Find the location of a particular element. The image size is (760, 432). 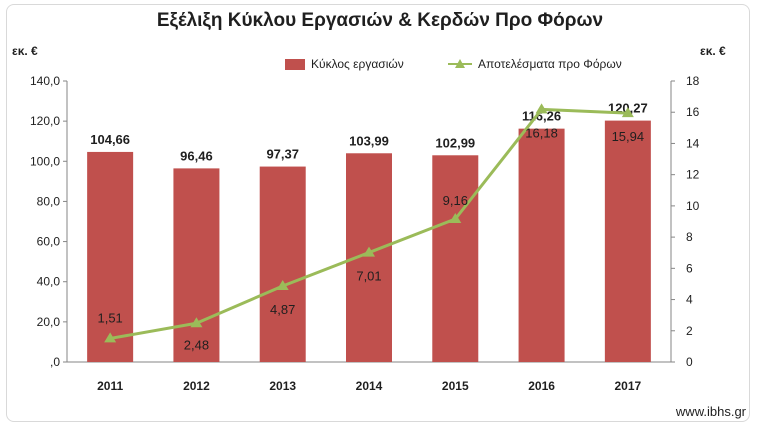

right-tick-label: 4 is located at coordinates (689, 300).